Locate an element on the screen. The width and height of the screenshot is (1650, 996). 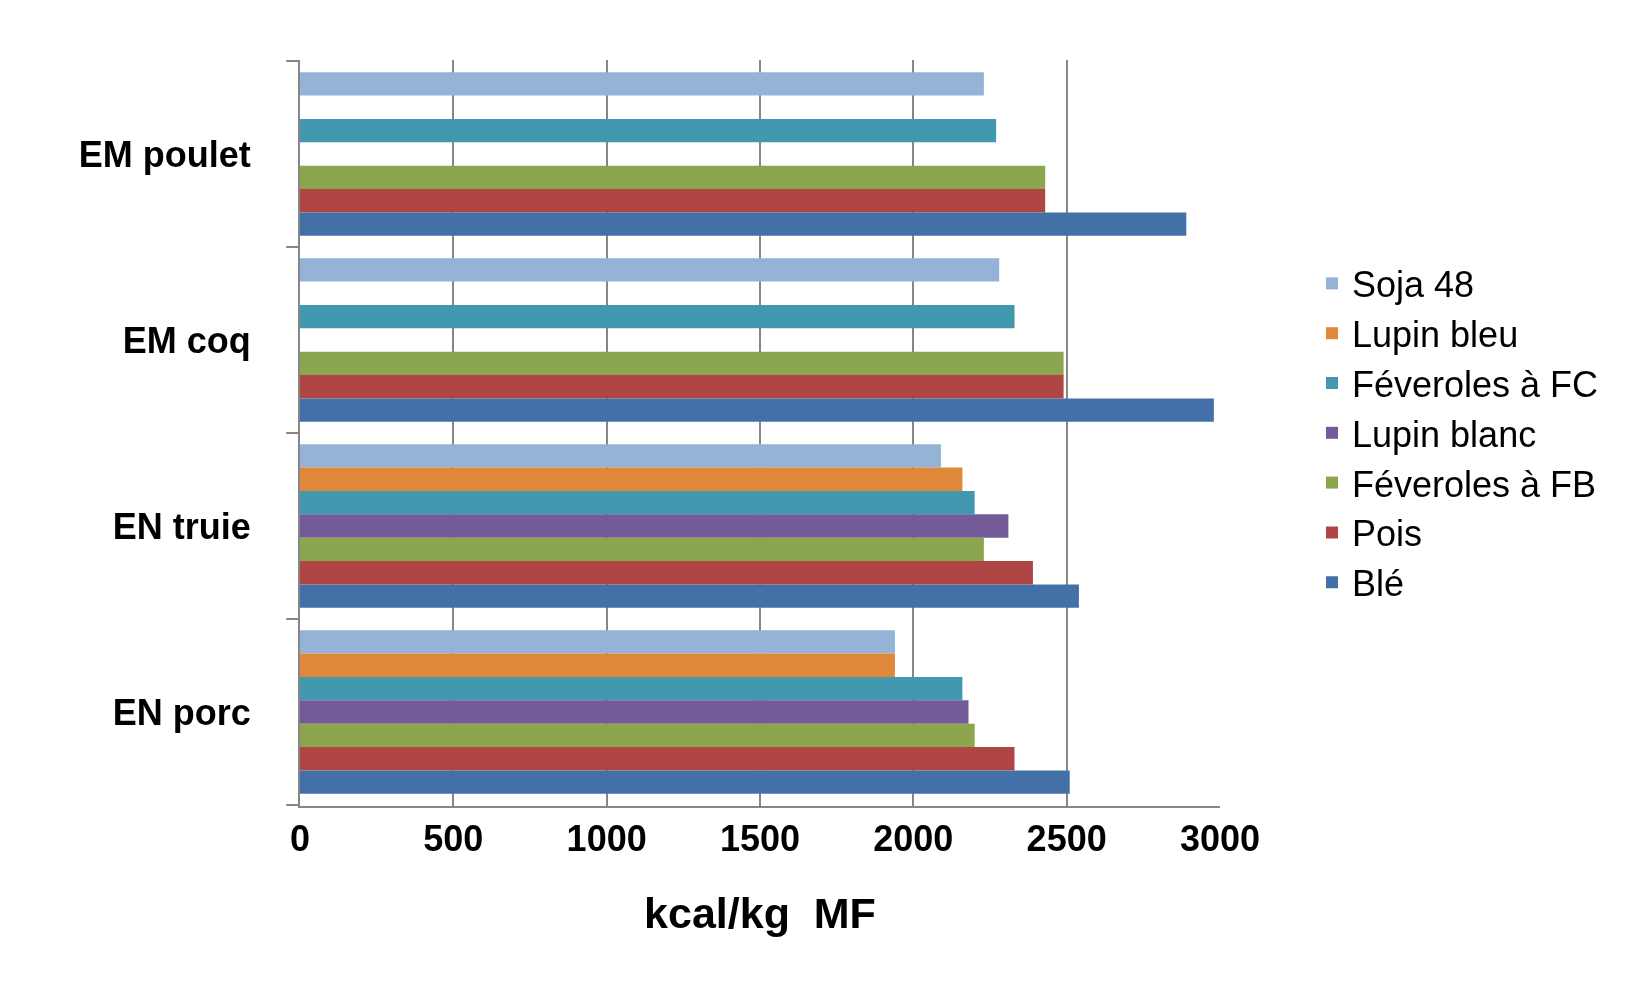
y-tick-label: EM coq is located at coordinates (186, 340).